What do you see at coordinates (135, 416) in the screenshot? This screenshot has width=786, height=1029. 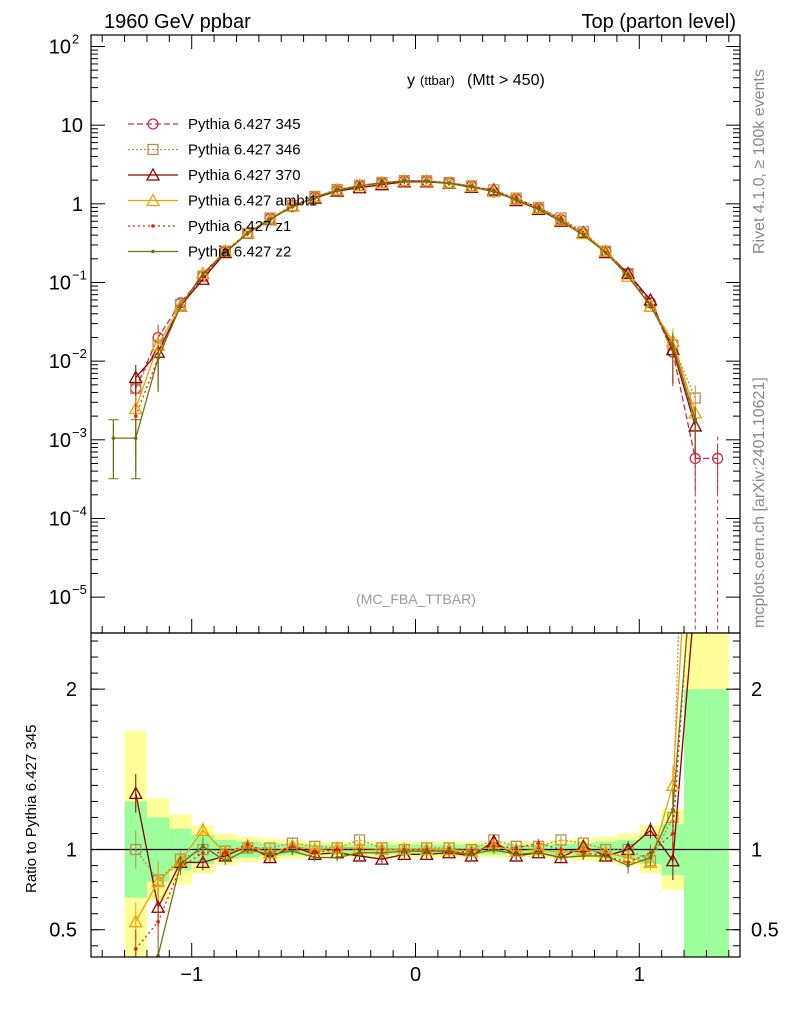 I see `marker-z1` at bounding box center [135, 416].